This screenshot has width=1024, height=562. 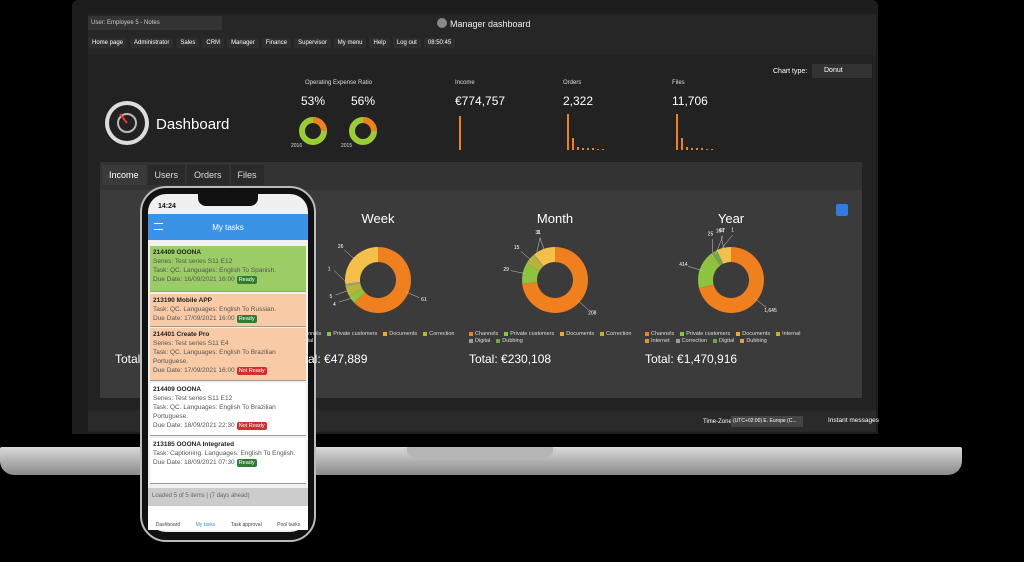 What do you see at coordinates (615, 334) in the screenshot?
I see `legend-item: Correction` at bounding box center [615, 334].